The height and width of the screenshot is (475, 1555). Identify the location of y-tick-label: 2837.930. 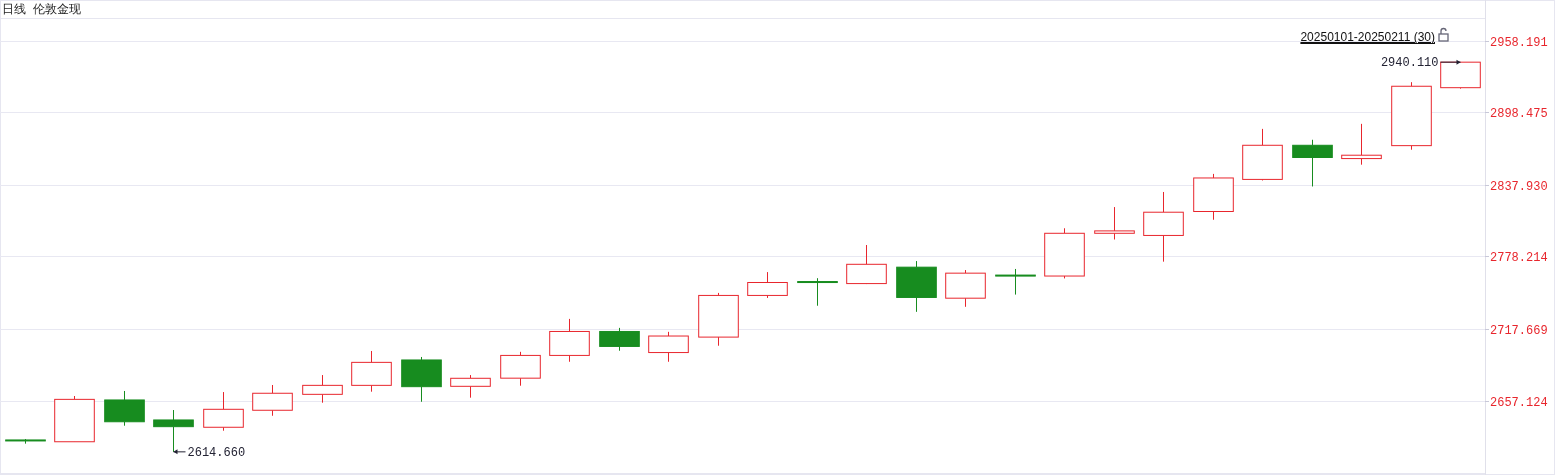
(1519, 186).